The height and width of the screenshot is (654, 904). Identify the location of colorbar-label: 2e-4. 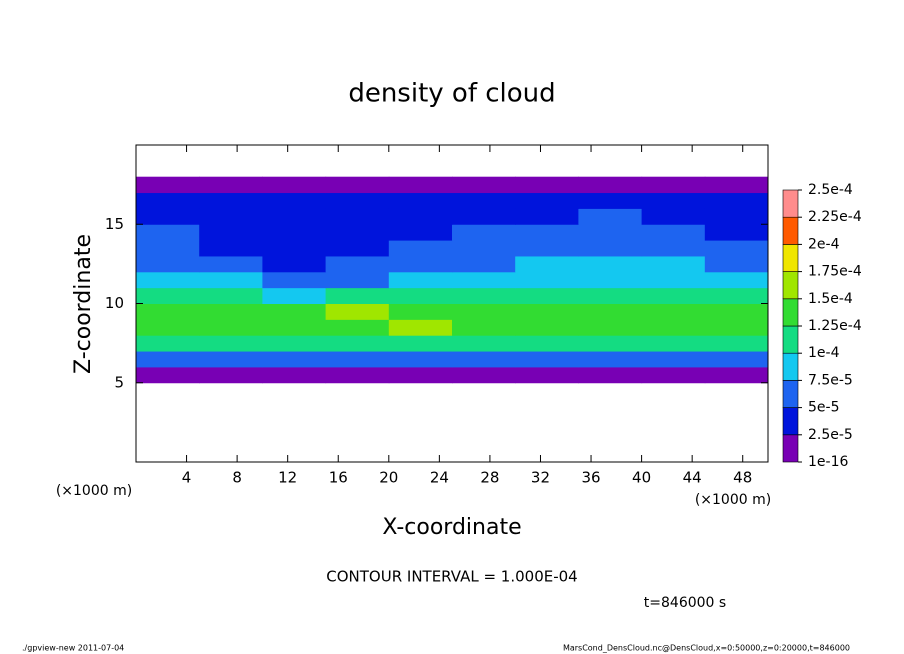
(824, 244).